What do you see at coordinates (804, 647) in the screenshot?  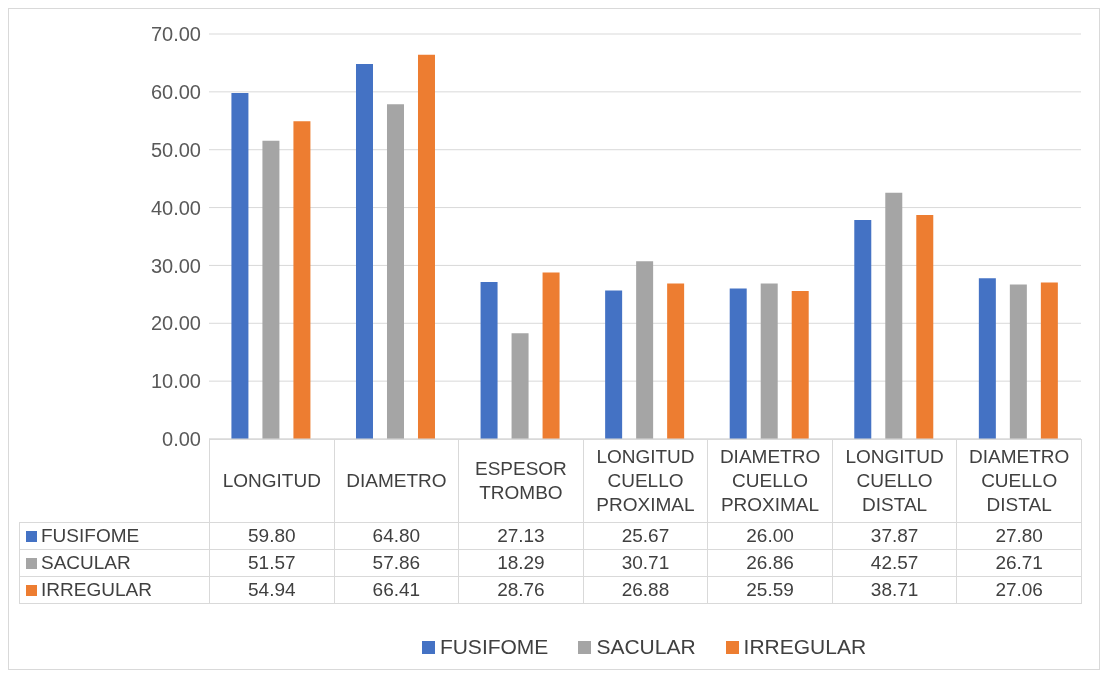 I see `legend-label: IRREGULAR` at bounding box center [804, 647].